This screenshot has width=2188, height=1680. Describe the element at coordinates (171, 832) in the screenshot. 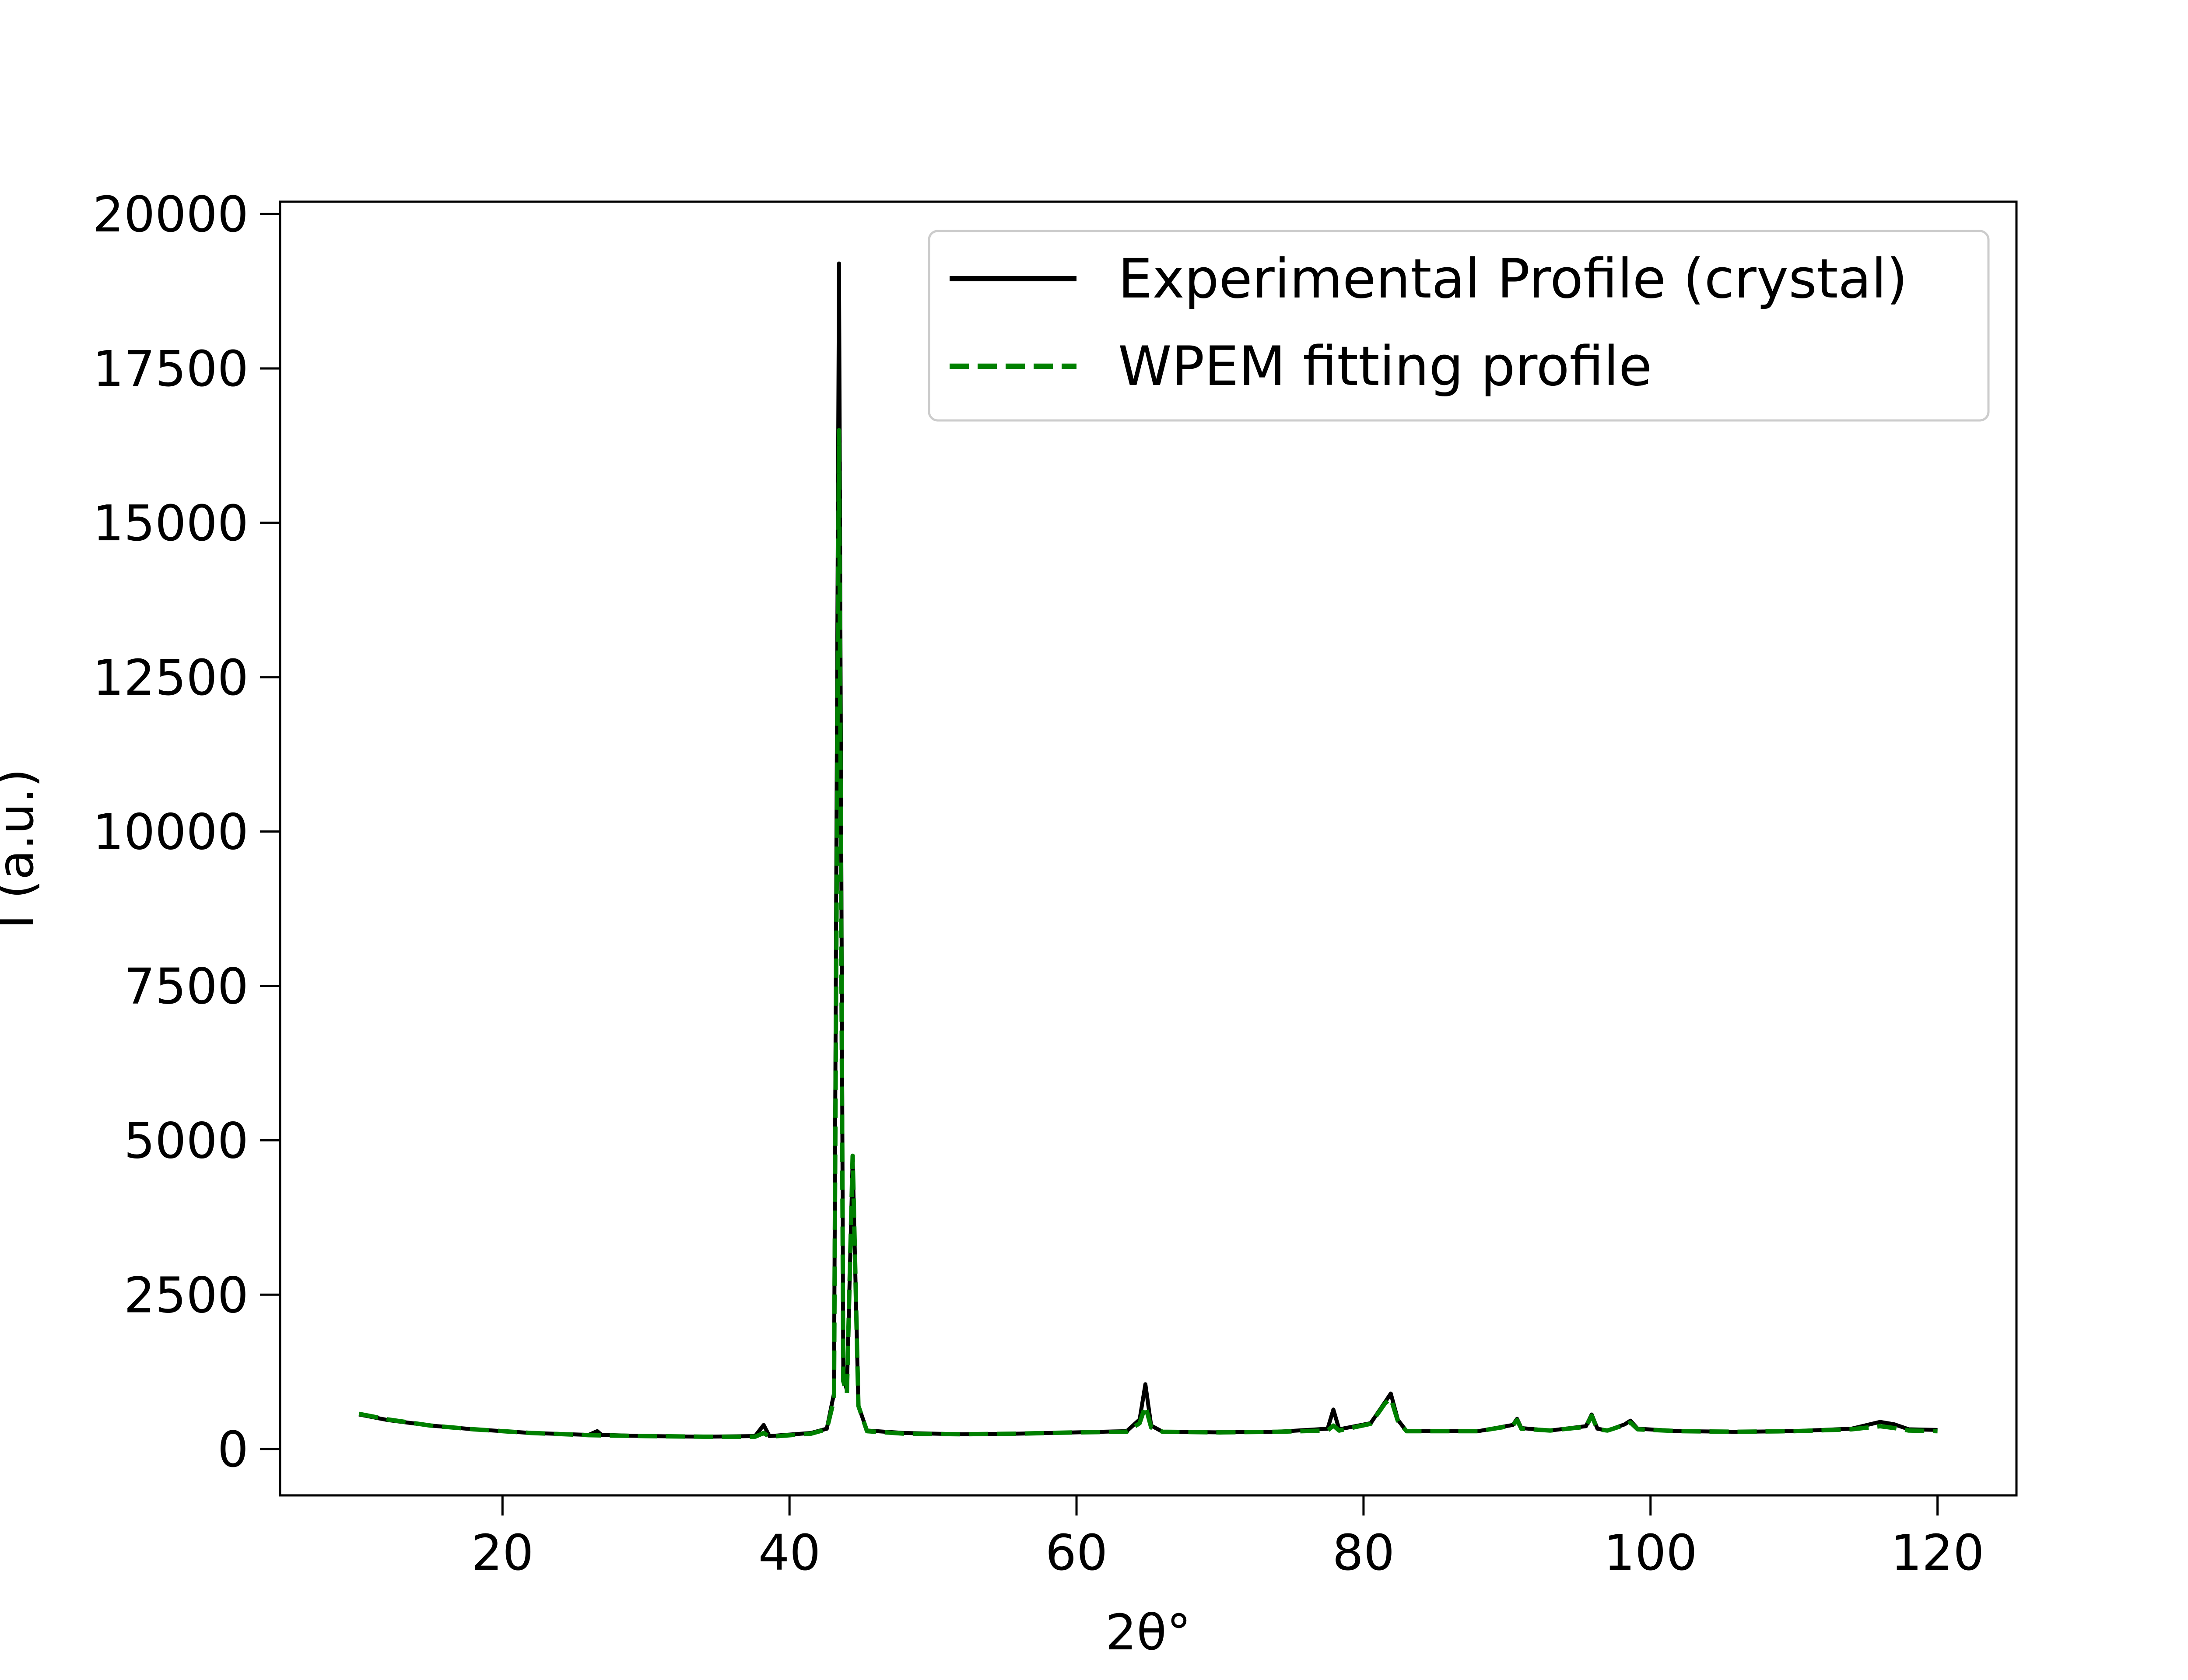

I see `y-tick-label: 10000` at that location.